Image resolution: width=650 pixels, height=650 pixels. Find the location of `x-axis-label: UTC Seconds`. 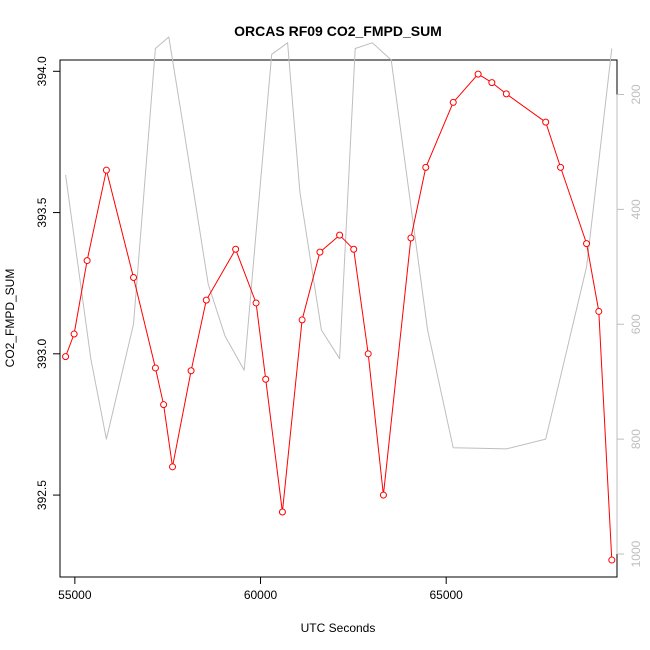

x-axis-label: UTC Seconds is located at coordinates (338, 628).